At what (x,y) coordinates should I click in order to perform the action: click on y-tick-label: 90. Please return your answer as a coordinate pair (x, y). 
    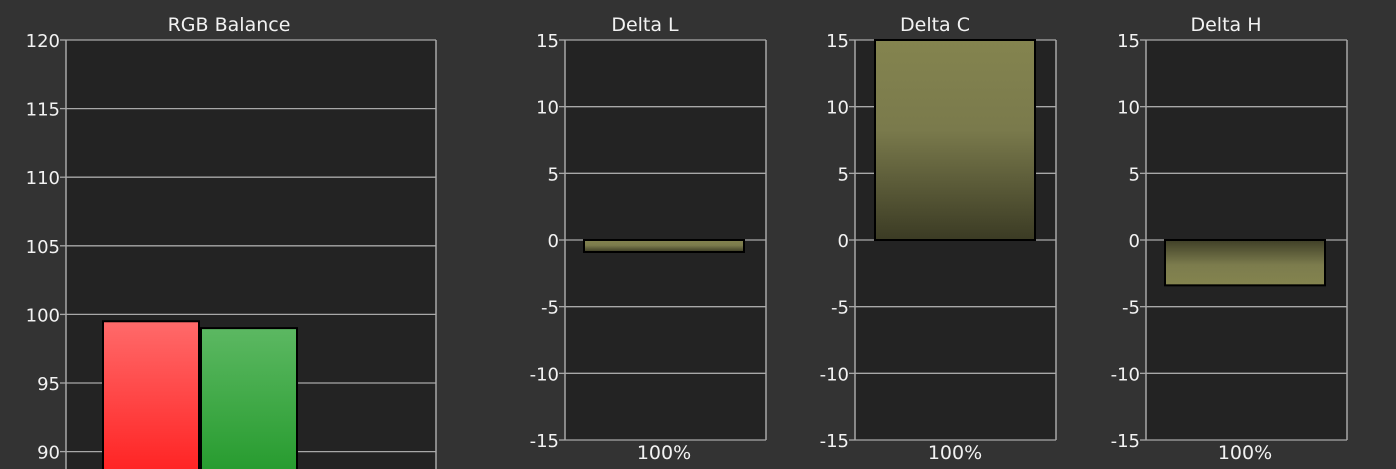
    Looking at the image, I should click on (48, 453).